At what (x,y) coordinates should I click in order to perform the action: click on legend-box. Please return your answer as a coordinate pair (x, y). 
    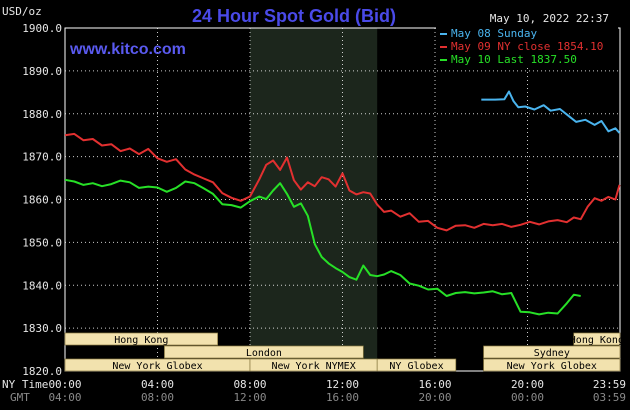
    Looking at the image, I should click on (527, 47).